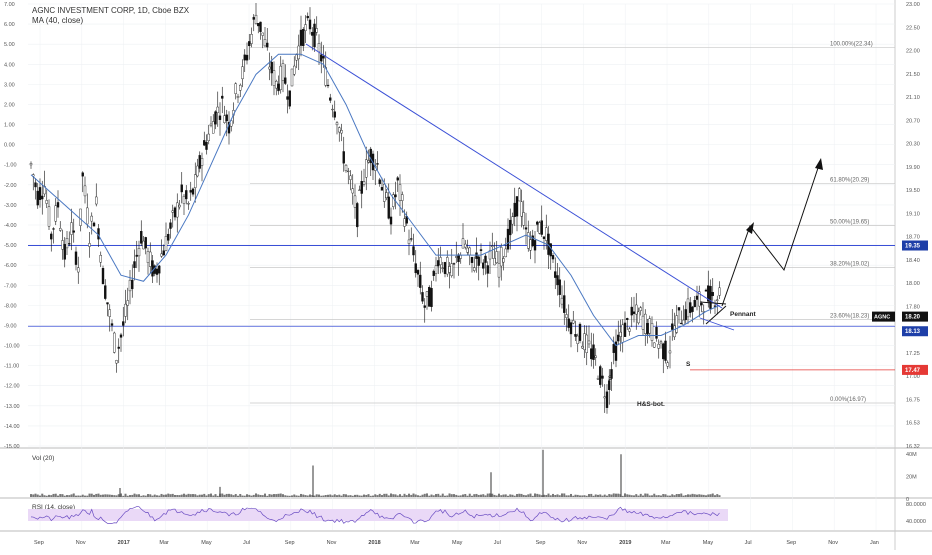 This screenshot has width=932, height=555. Describe the element at coordinates (651, 404) in the screenshot. I see `annotation-head-bottom: H&S-bot.` at that location.